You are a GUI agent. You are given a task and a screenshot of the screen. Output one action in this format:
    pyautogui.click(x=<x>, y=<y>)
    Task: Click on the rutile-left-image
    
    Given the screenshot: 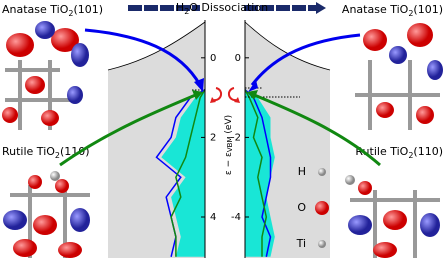 What is the action you would take?
    pyautogui.click(x=46, y=214)
    